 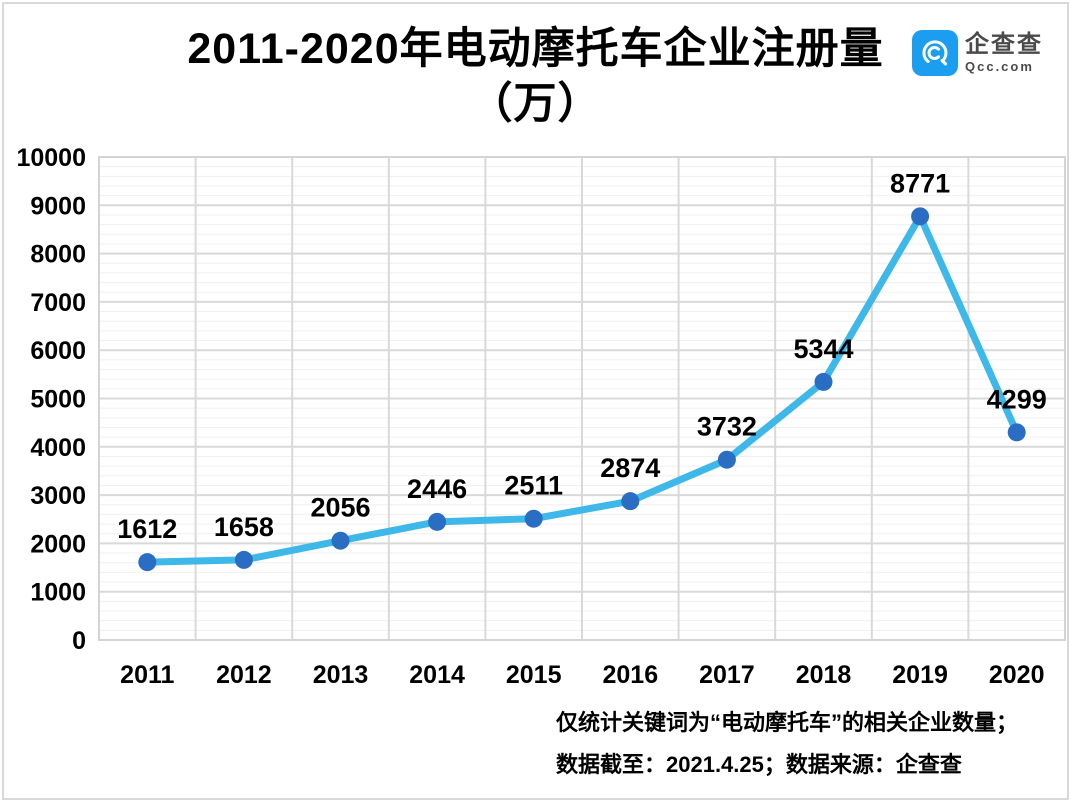 I want to click on chart-title: 2011-2020年电动摩托车企业注册量 （万）, so click(x=535, y=77).